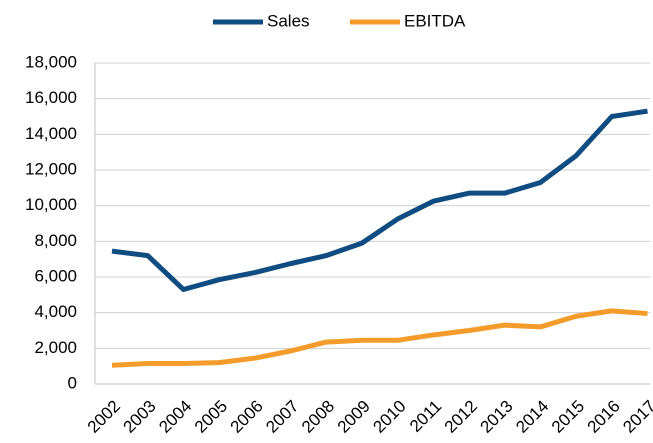  I want to click on y-tick-label: 12,000, so click(51, 168).